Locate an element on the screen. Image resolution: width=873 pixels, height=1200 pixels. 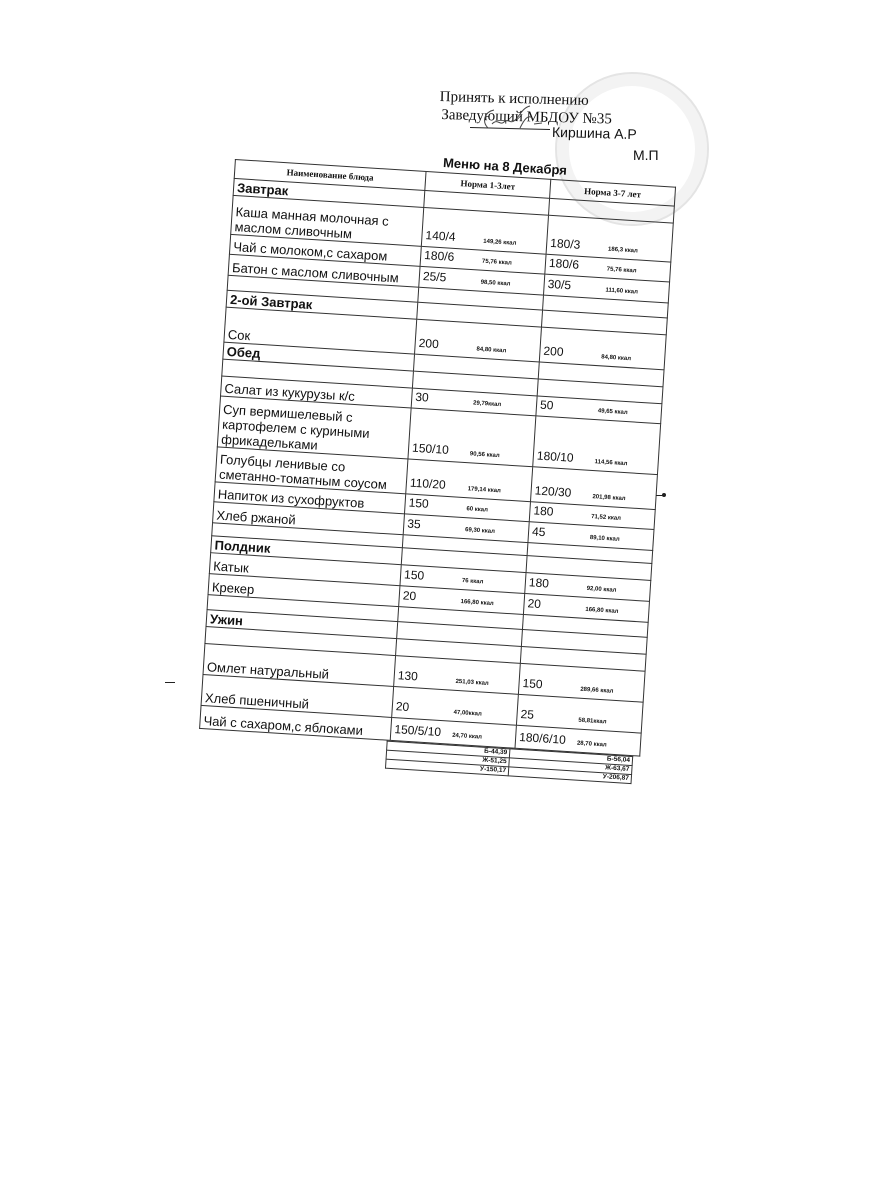
calories: 71,52 ккал is located at coordinates (606, 518).